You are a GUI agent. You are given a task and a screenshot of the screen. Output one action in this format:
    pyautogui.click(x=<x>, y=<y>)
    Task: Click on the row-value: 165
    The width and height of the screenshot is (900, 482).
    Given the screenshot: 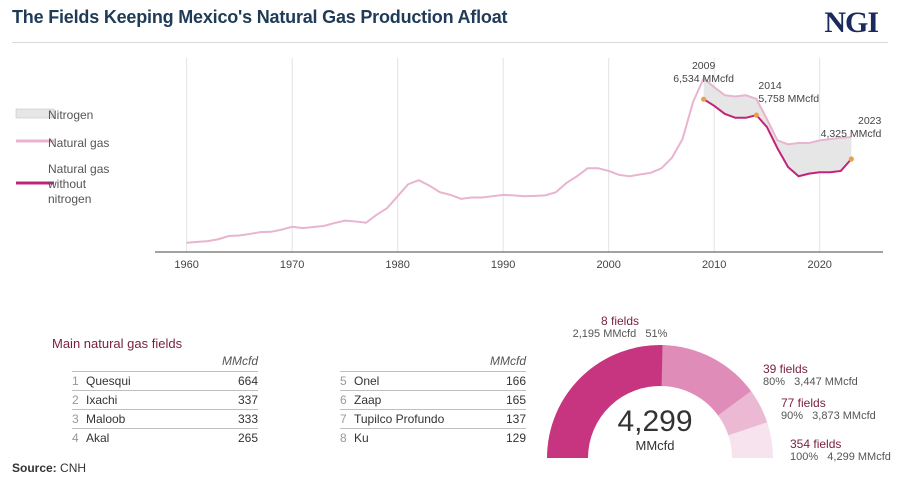 What is the action you would take?
    pyautogui.click(x=515, y=400)
    